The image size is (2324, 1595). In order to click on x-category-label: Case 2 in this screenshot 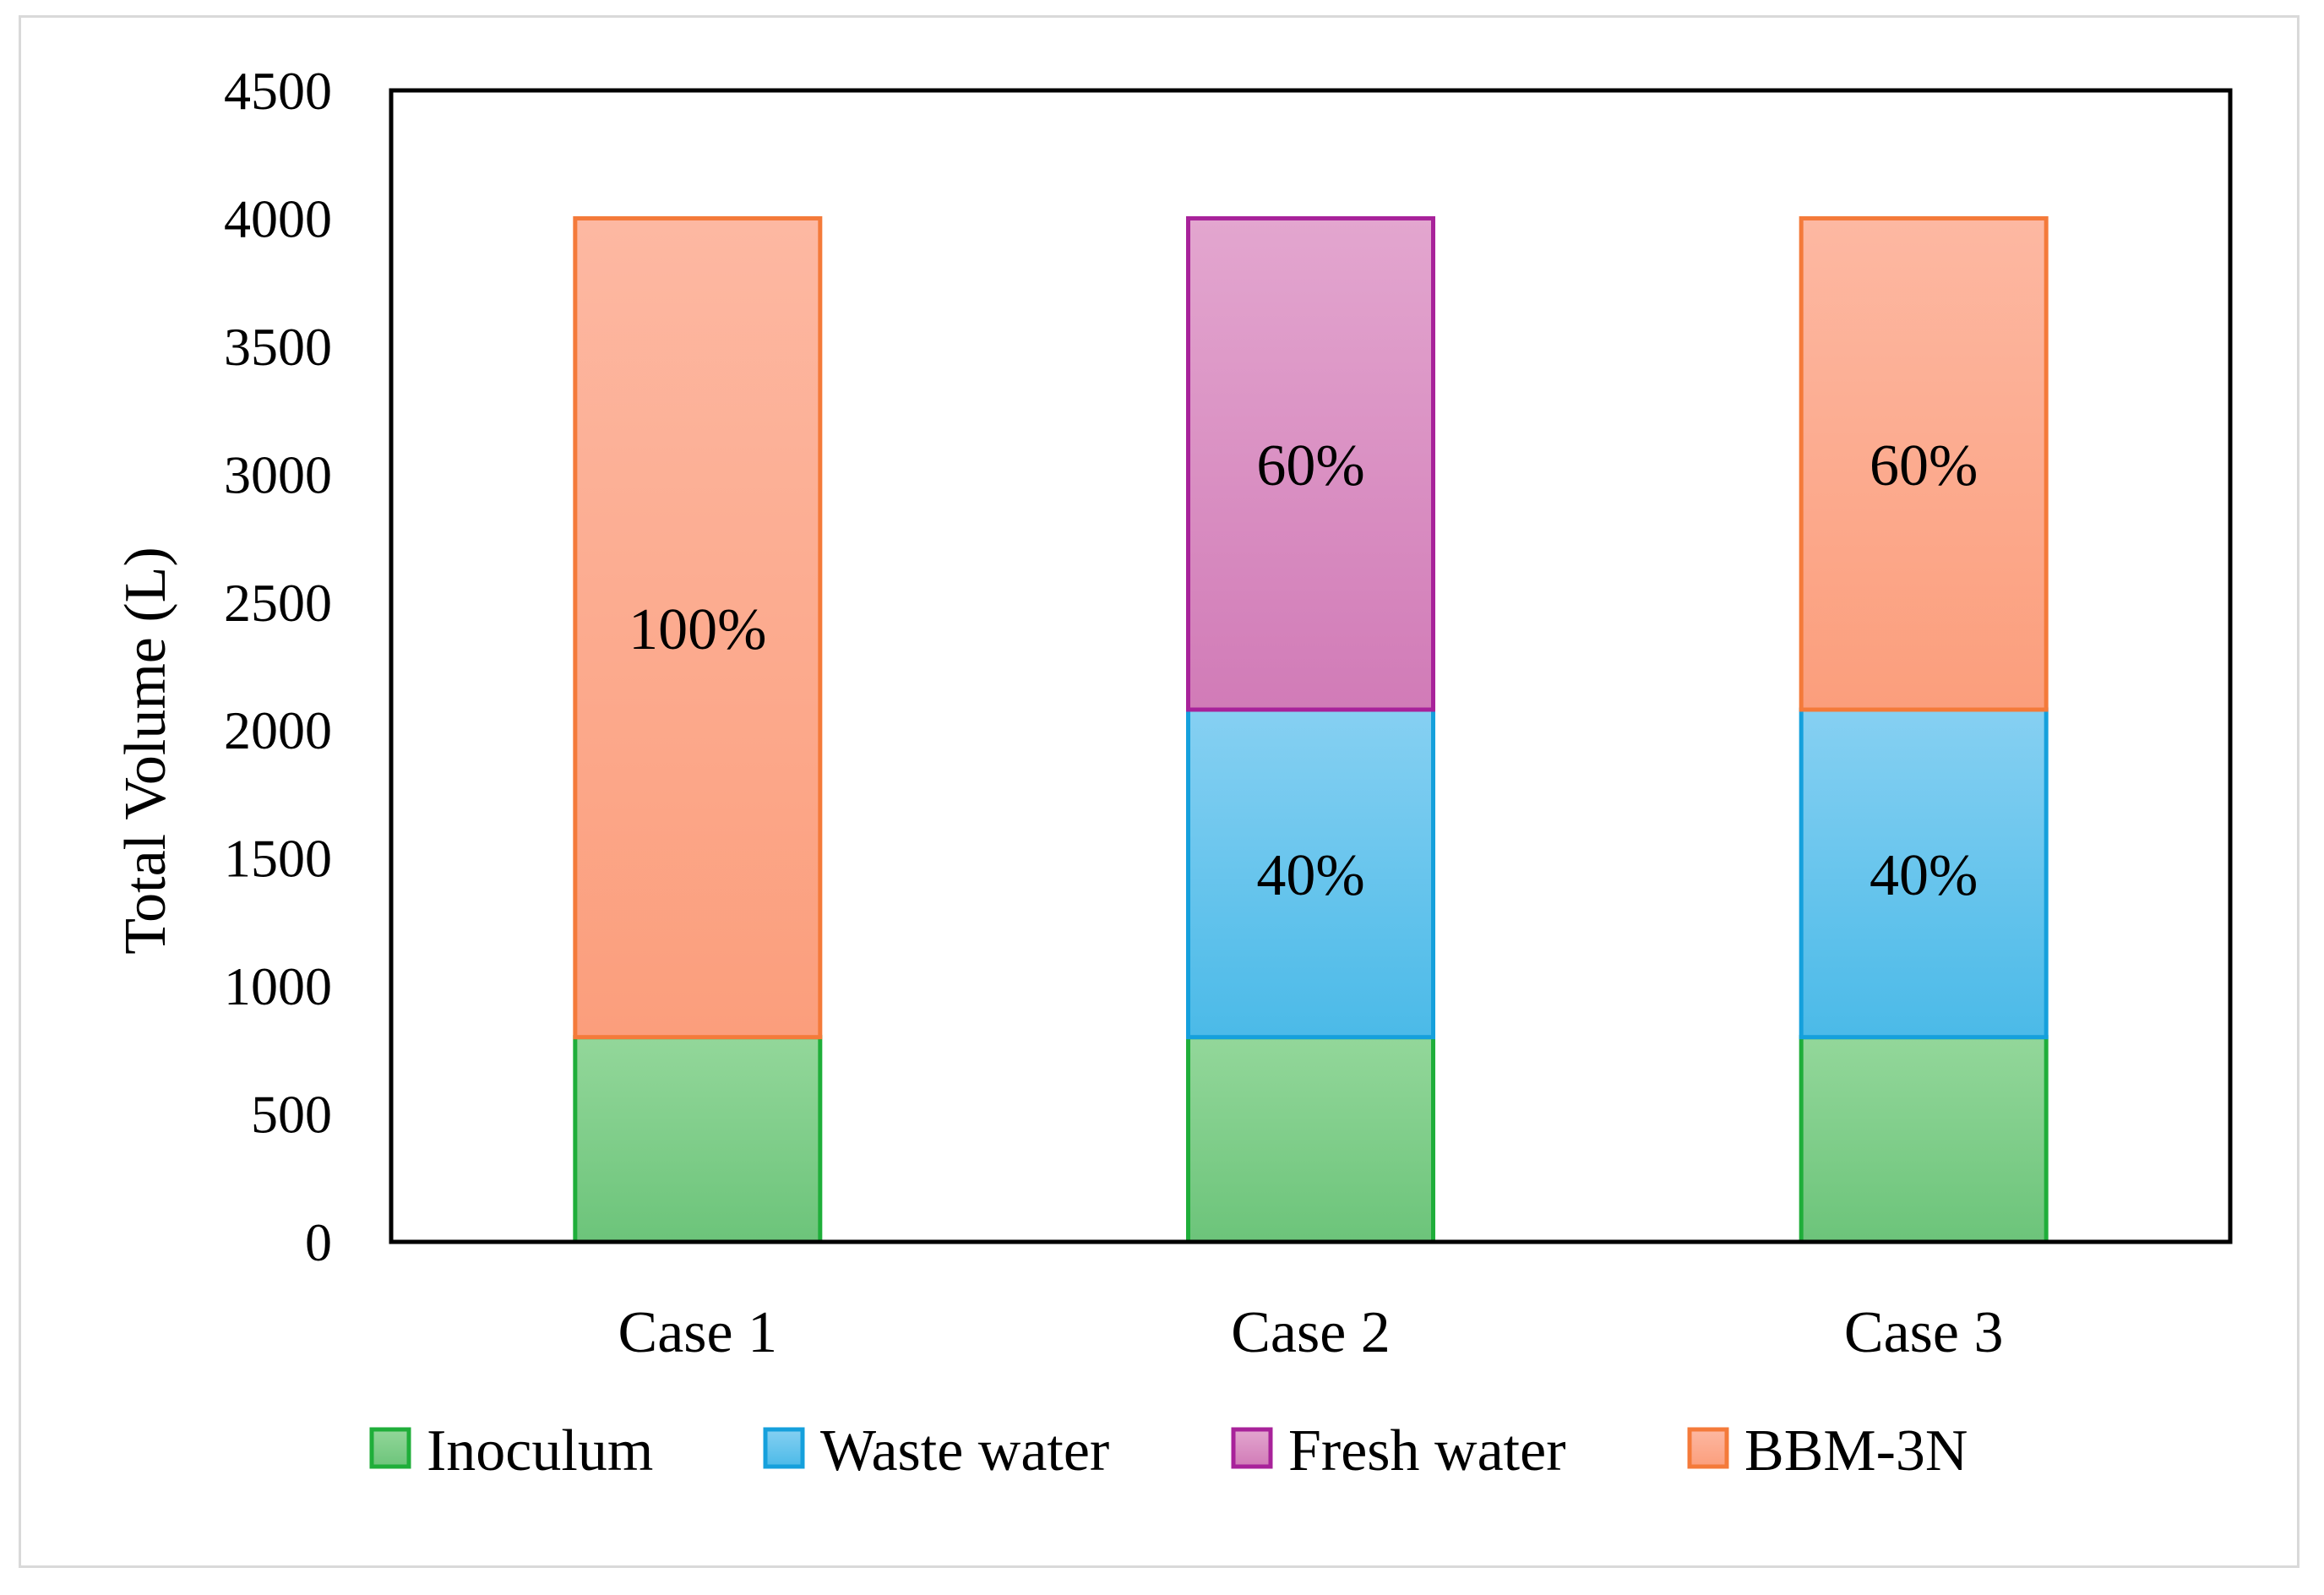, I will do `click(1311, 1332)`.